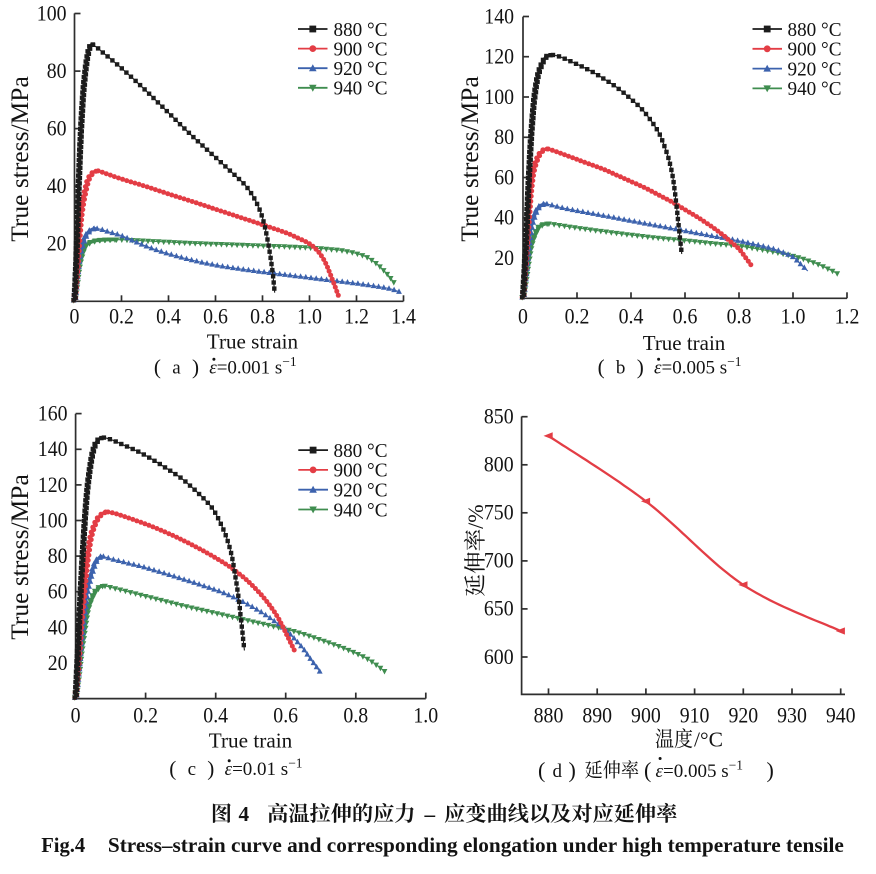  Describe the element at coordinates (646, 715) in the screenshot. I see `svg-text: 900` at that location.